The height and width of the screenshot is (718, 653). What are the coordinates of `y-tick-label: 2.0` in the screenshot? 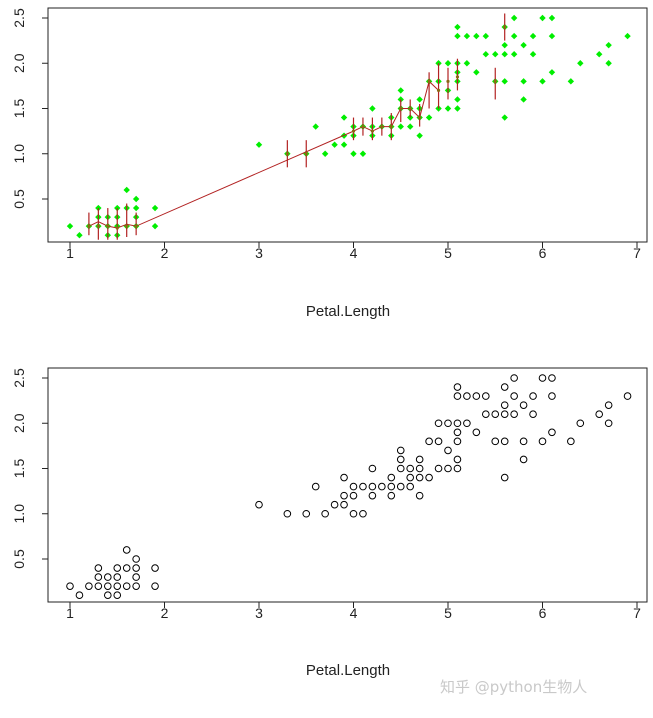 It's located at (19, 63).